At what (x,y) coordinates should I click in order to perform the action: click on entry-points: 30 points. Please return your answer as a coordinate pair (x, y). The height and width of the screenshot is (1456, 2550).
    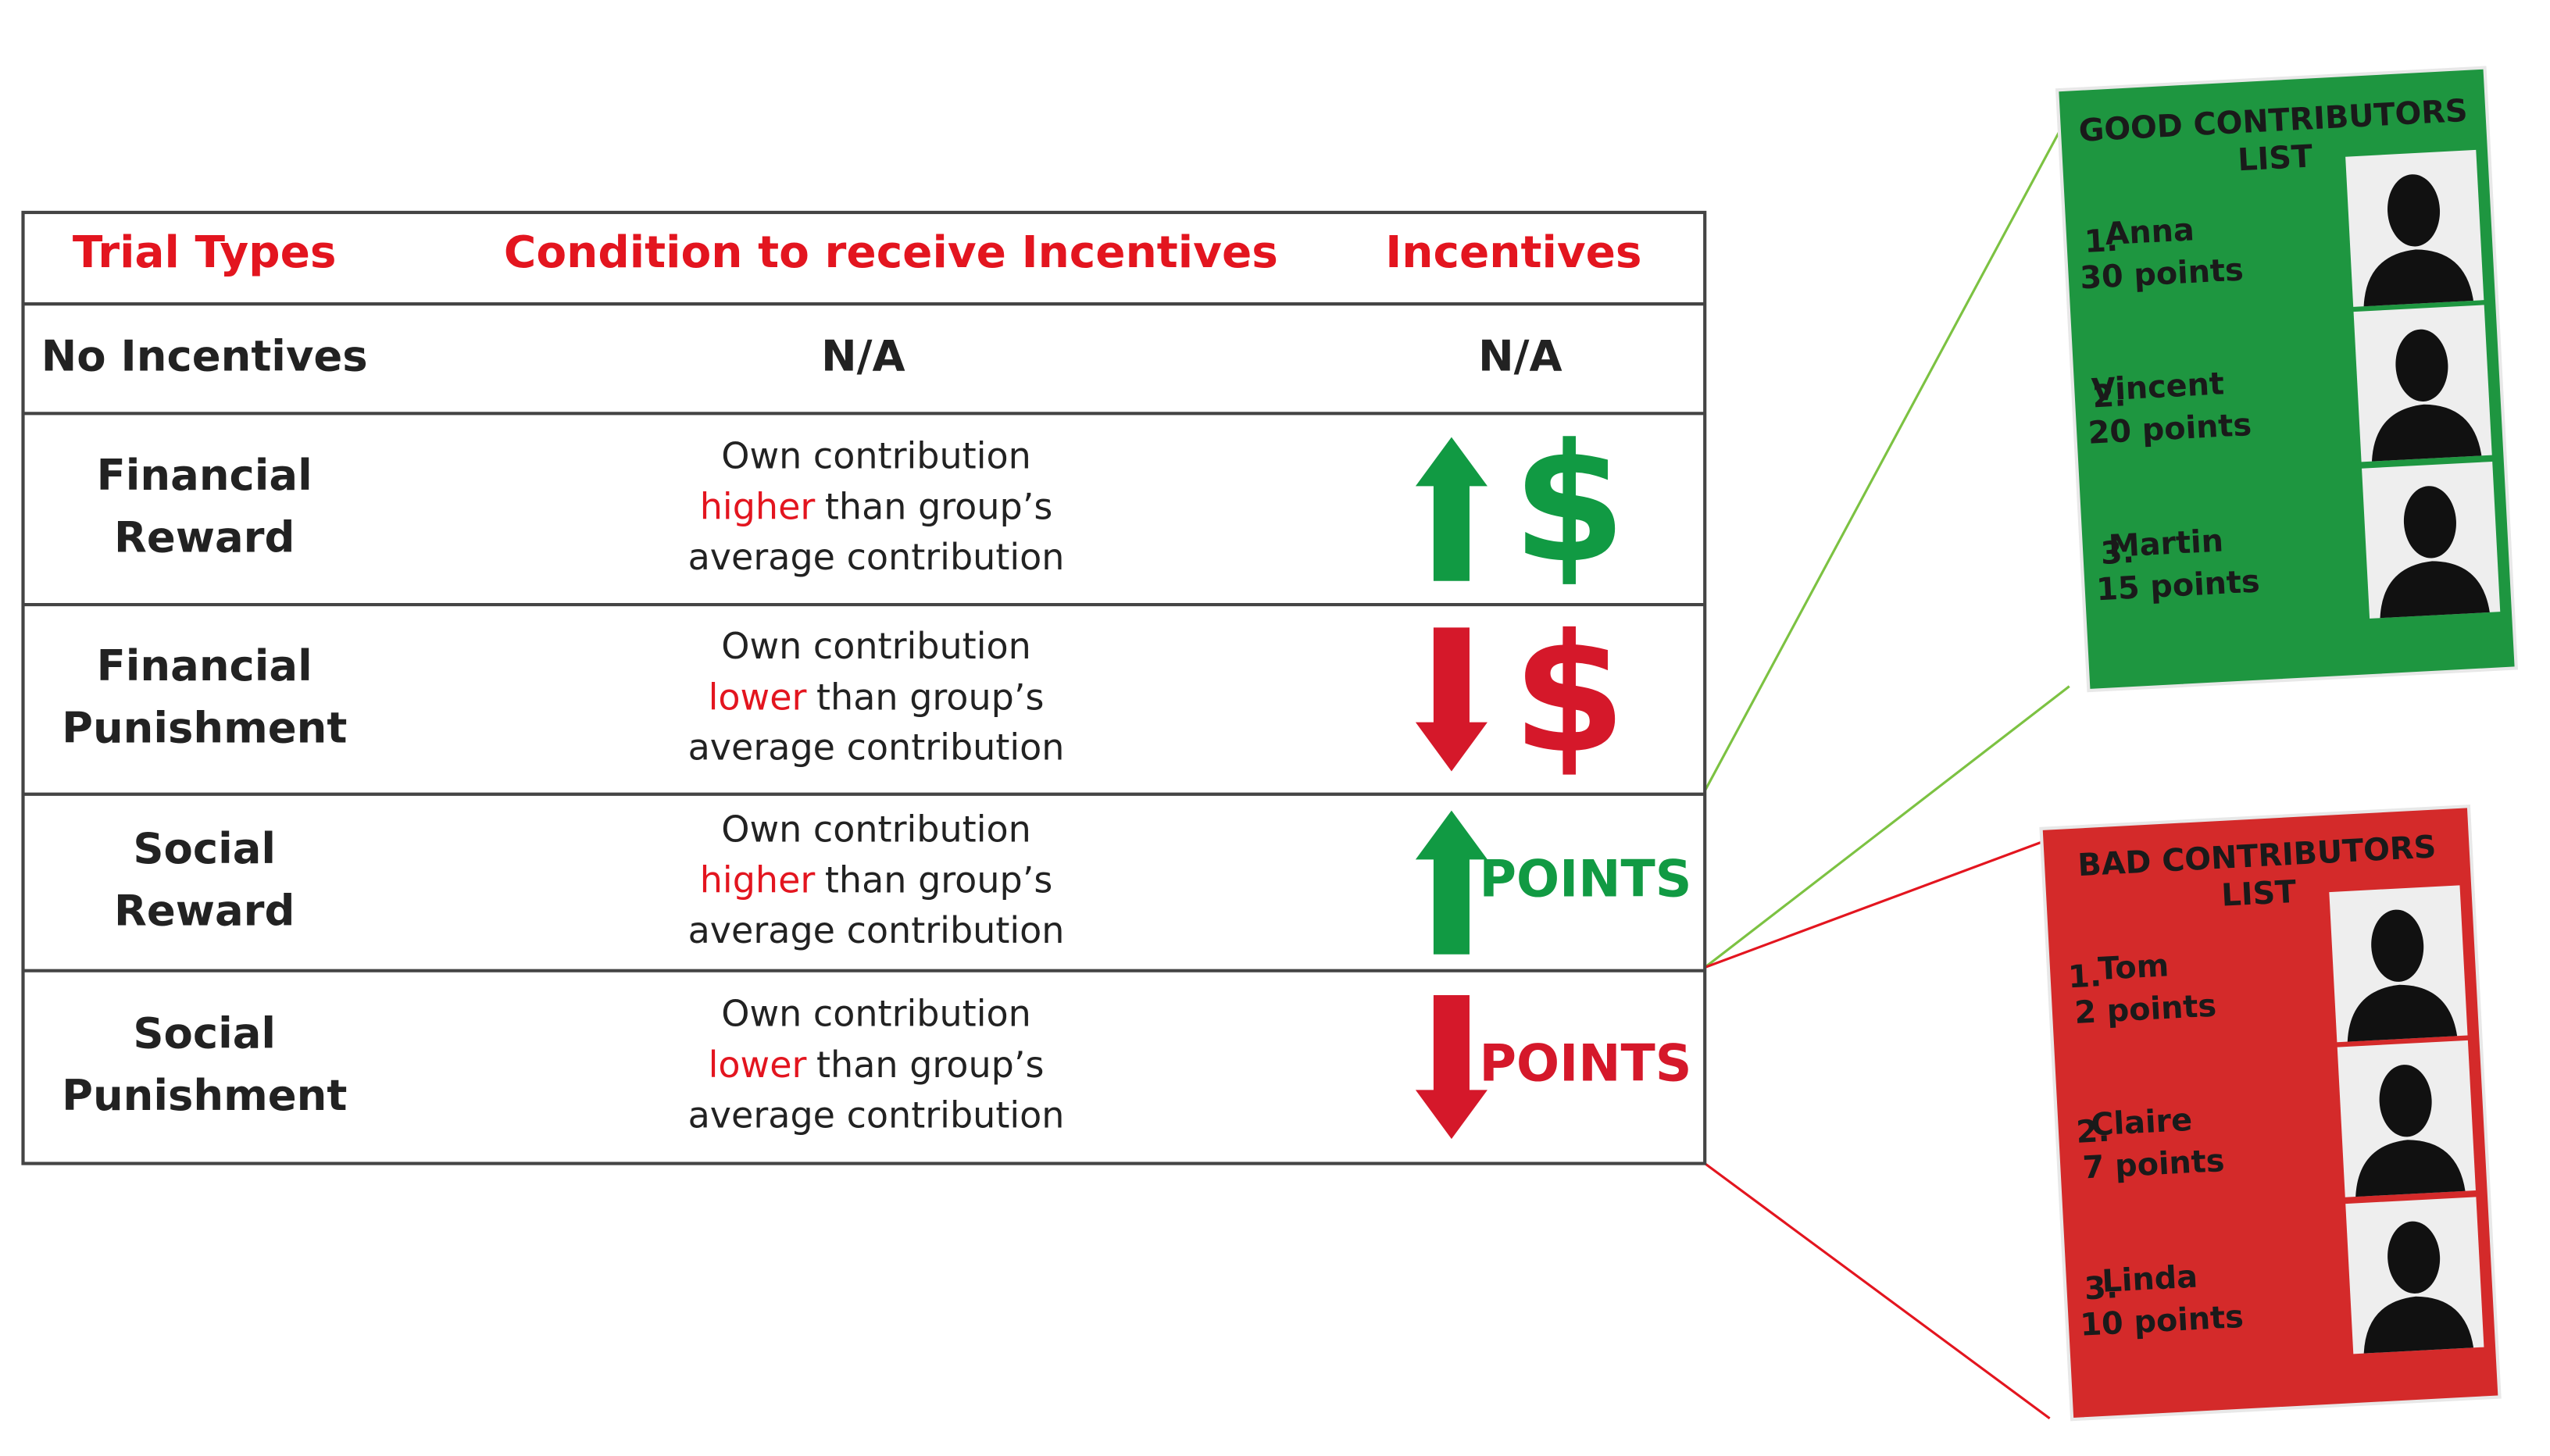
    Looking at the image, I should click on (2162, 274).